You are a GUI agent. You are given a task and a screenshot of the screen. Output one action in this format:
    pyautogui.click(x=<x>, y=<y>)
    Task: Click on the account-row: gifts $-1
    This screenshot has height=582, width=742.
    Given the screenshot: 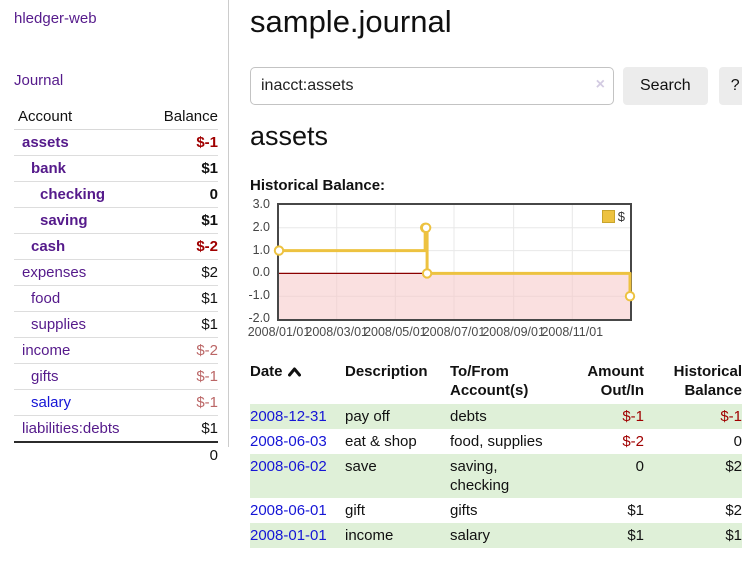 What is the action you would take?
    pyautogui.click(x=116, y=376)
    